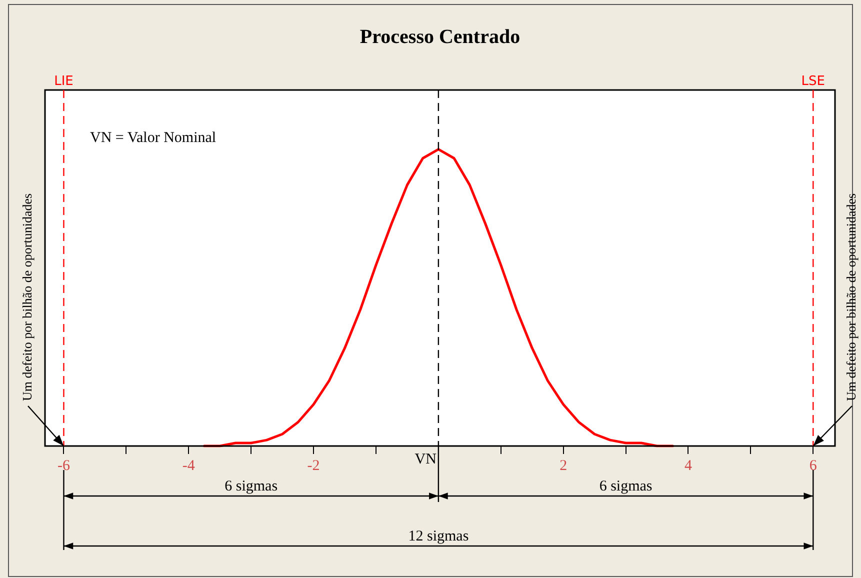  What do you see at coordinates (153, 138) in the screenshot?
I see `text: VN = Valor Nominal` at bounding box center [153, 138].